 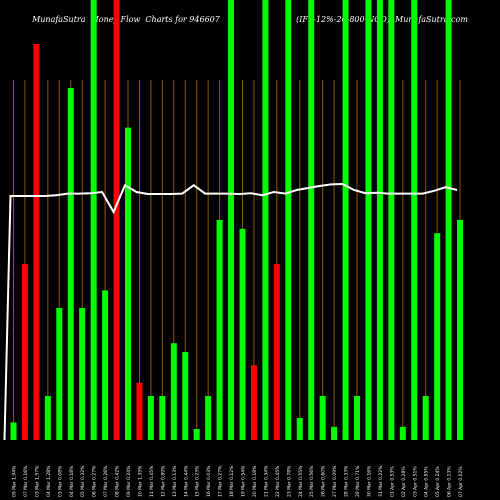 I want to click on tick-label: 05 Apr 0.24%, so click(x=438, y=481).